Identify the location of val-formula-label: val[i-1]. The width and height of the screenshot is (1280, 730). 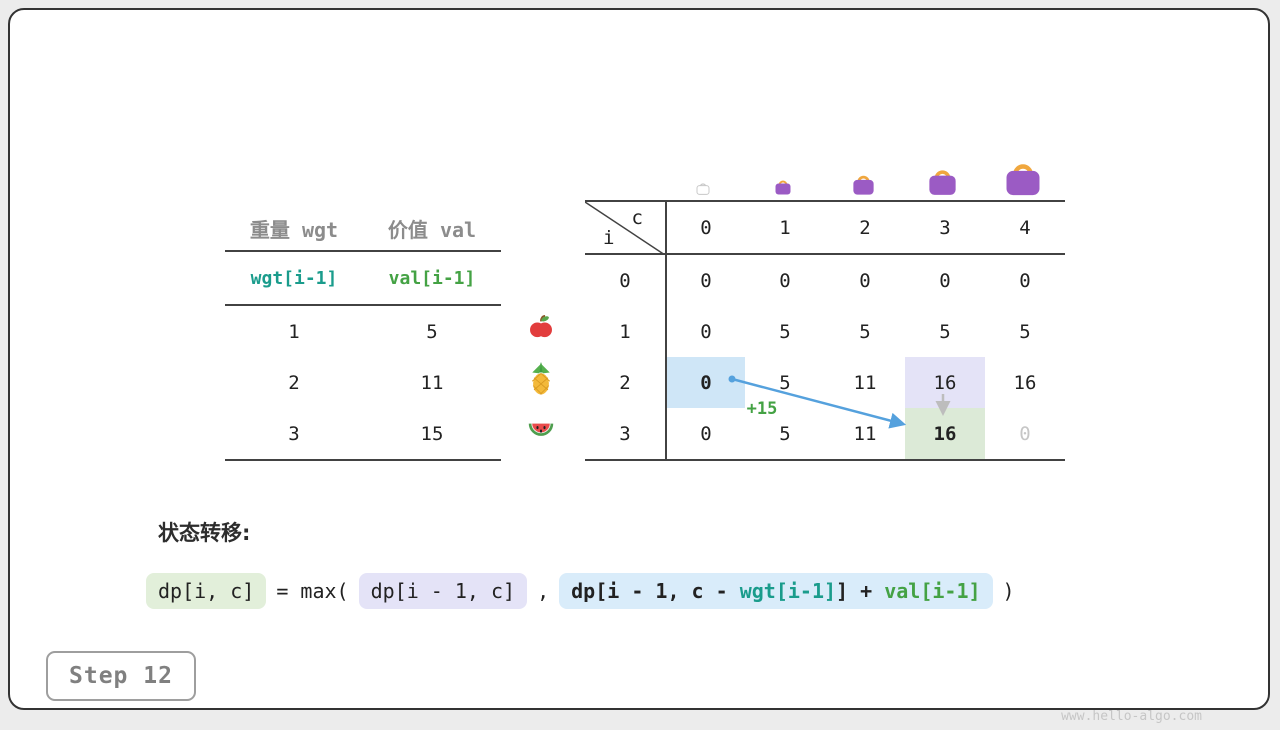
(432, 278).